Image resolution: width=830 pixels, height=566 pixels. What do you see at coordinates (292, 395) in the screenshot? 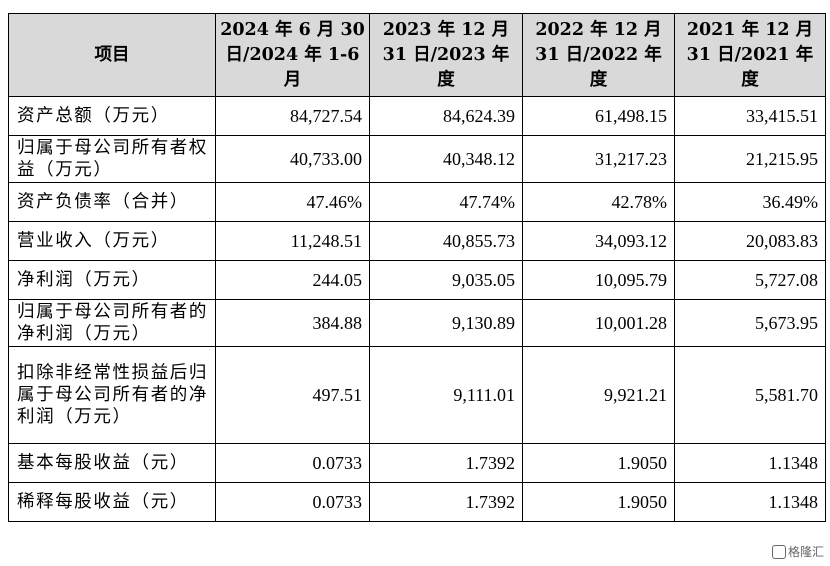
I see `cell-value: 497.51` at bounding box center [292, 395].